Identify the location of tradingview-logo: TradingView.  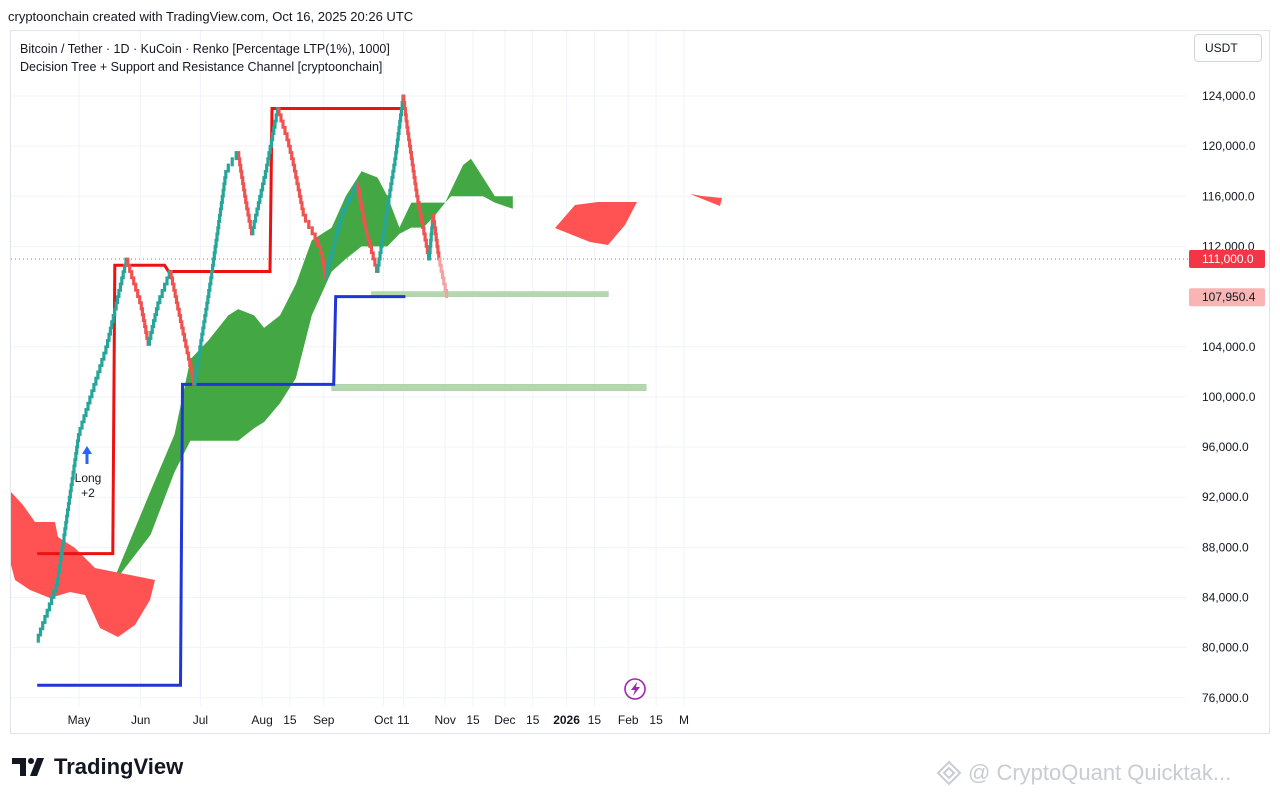
(97, 767).